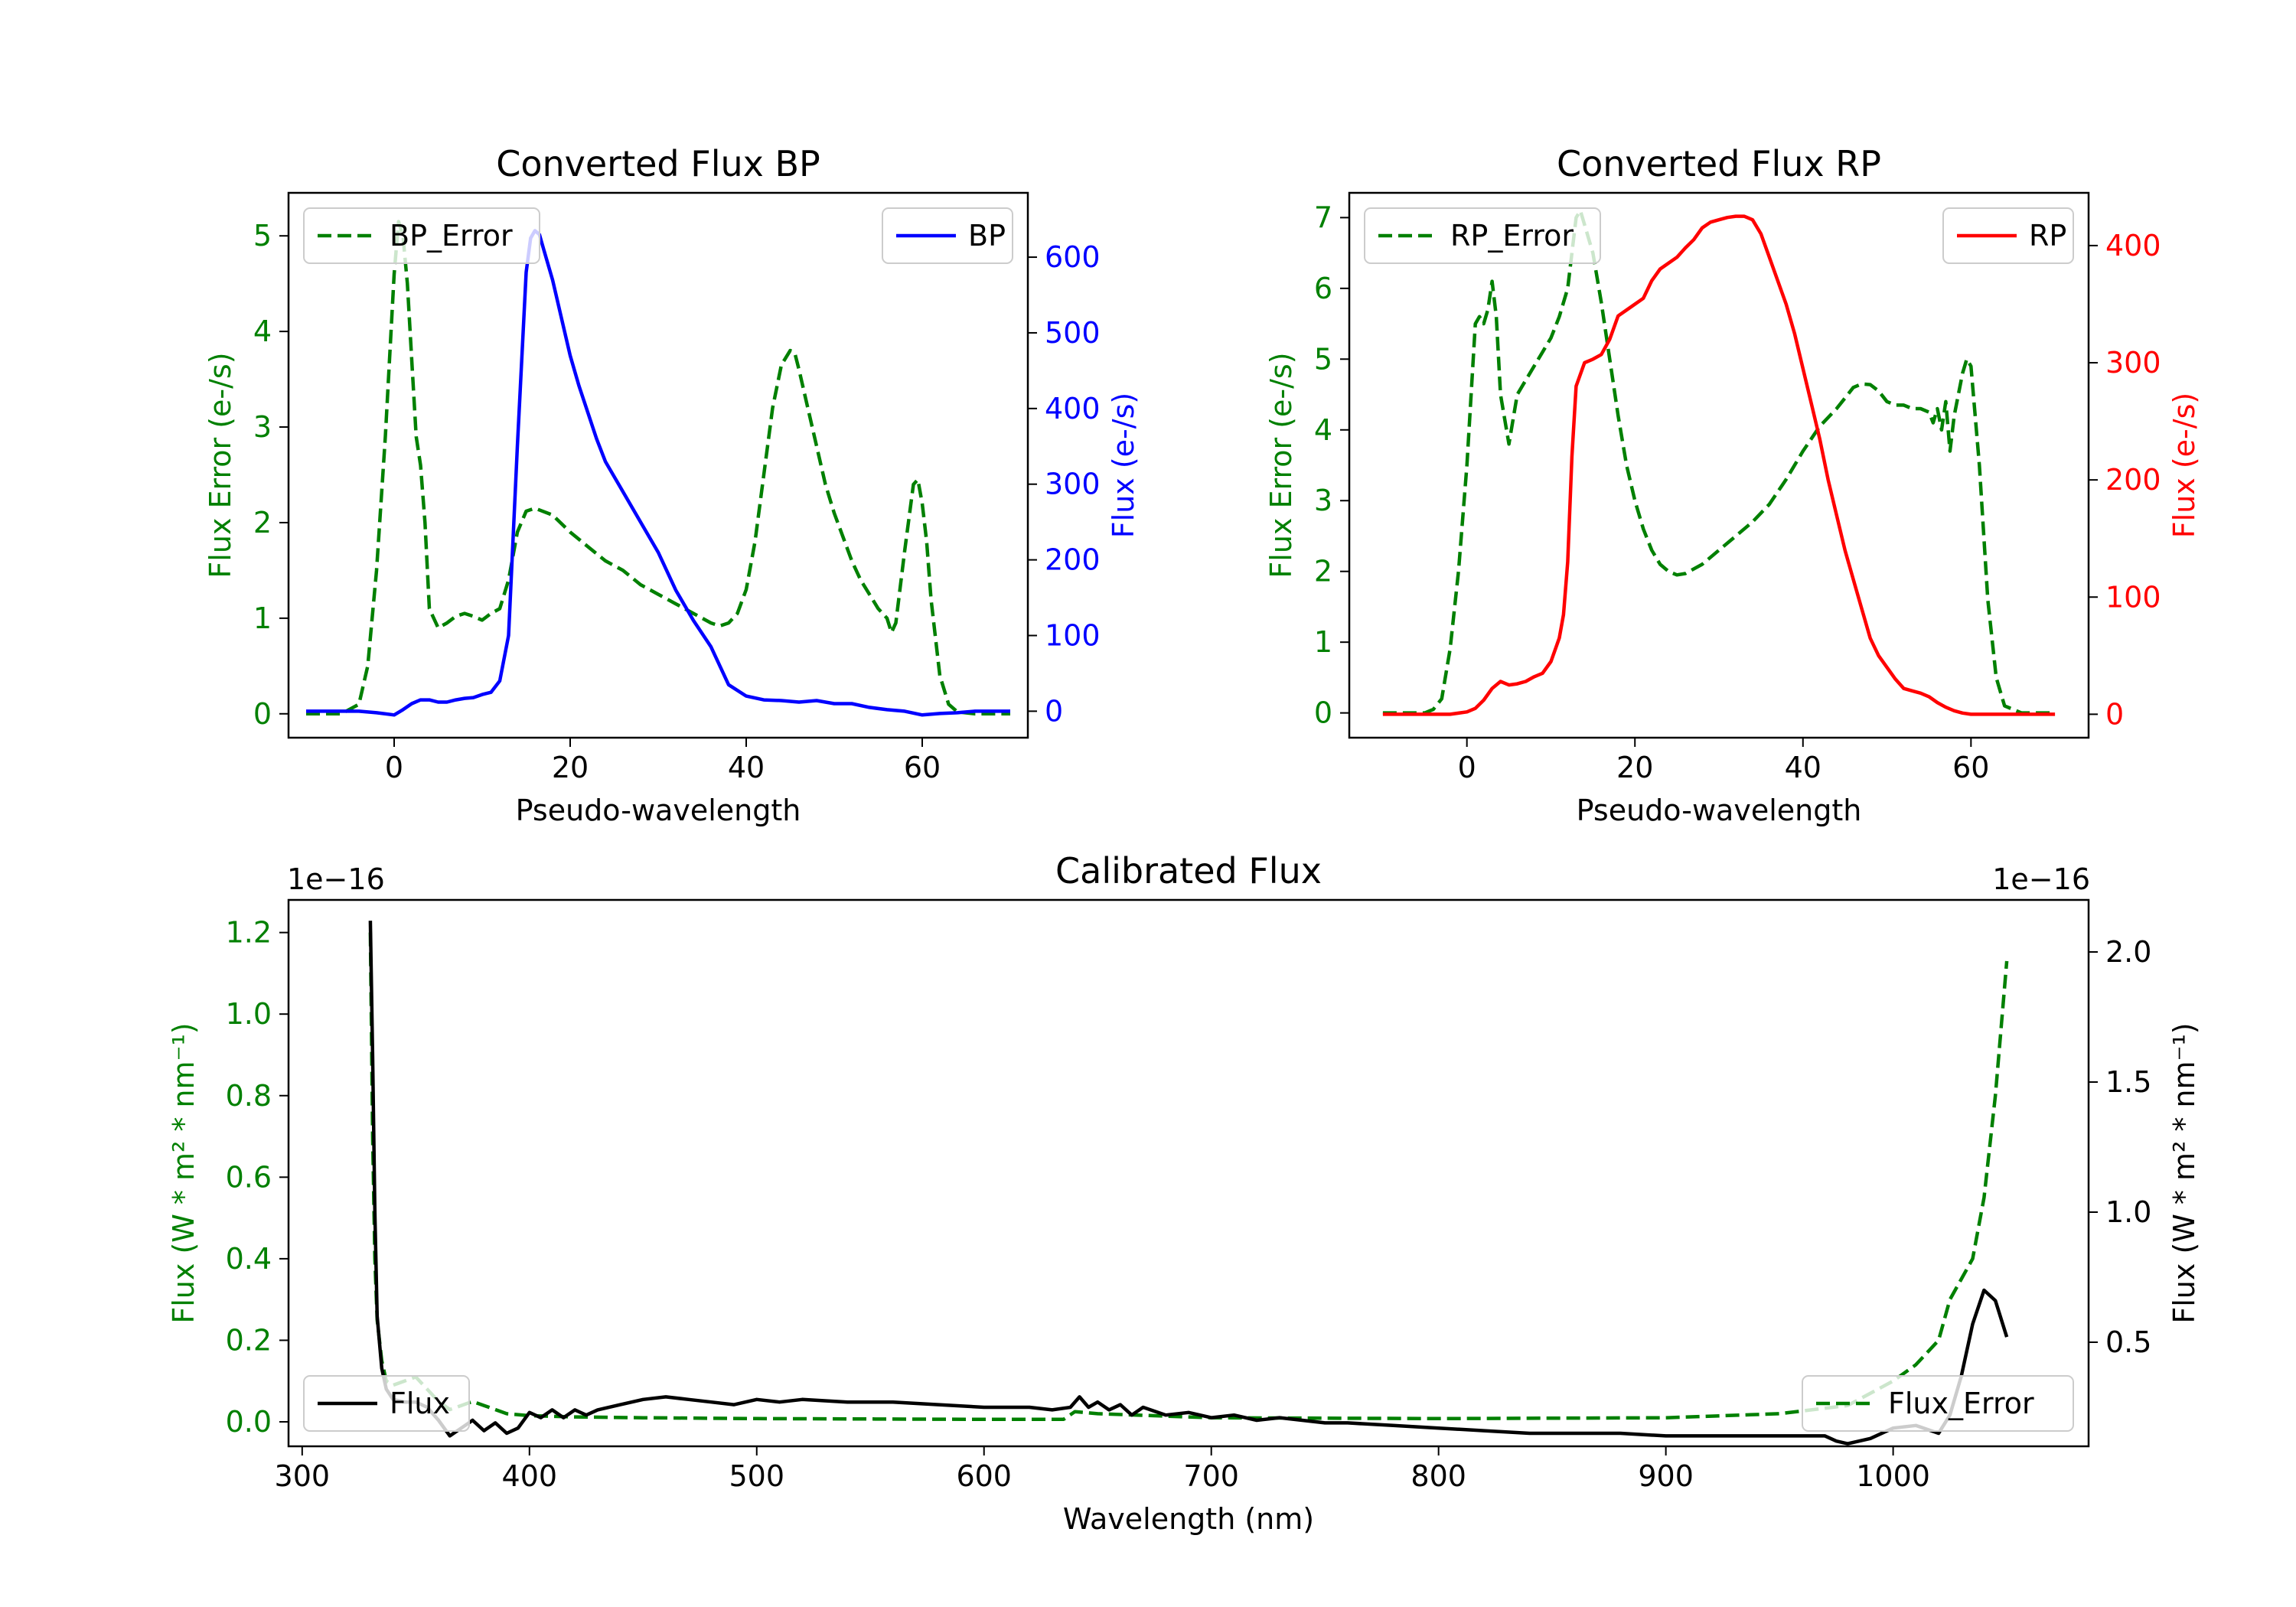 The image size is (2296, 1607). What do you see at coordinates (987, 236) in the screenshot?
I see `legend-label: BP` at bounding box center [987, 236].